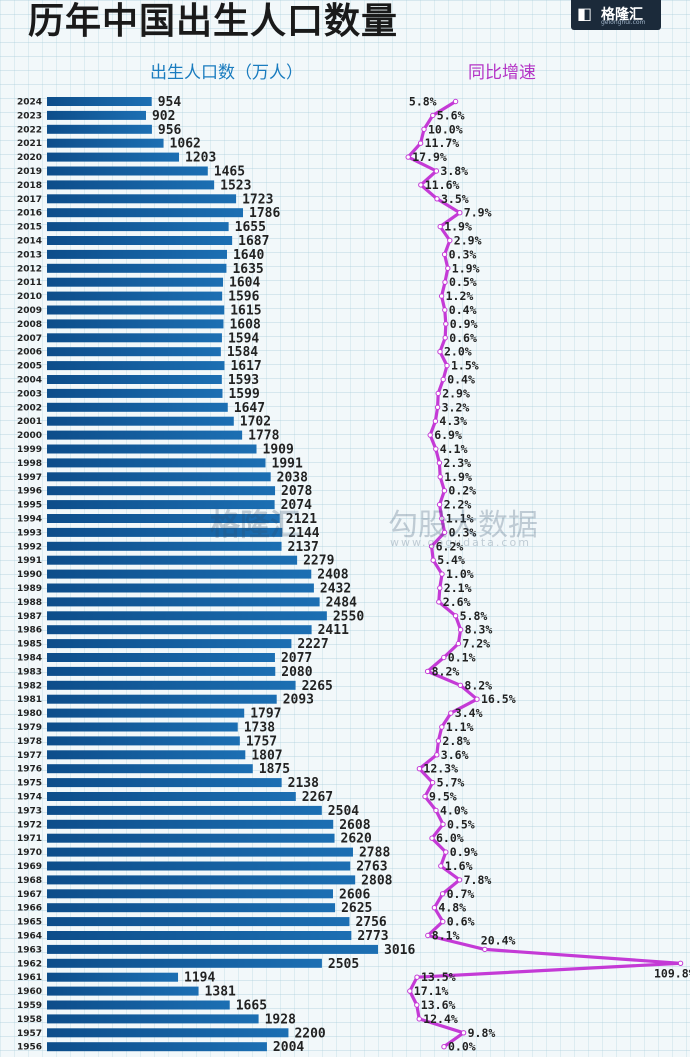  Describe the element at coordinates (343, 811) in the screenshot. I see `birth-value-1973: 2504` at that location.